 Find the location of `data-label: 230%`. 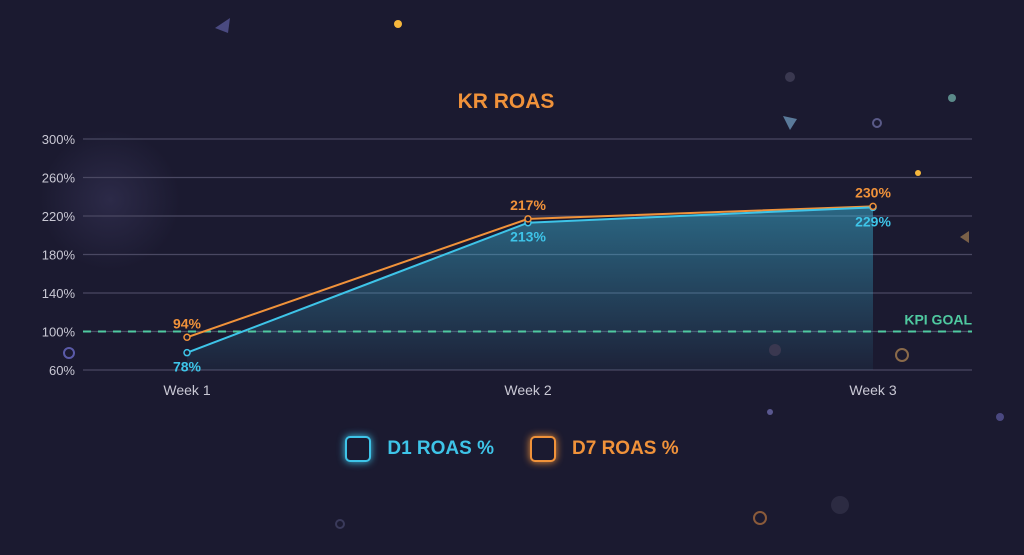

data-label: 230% is located at coordinates (873, 192).